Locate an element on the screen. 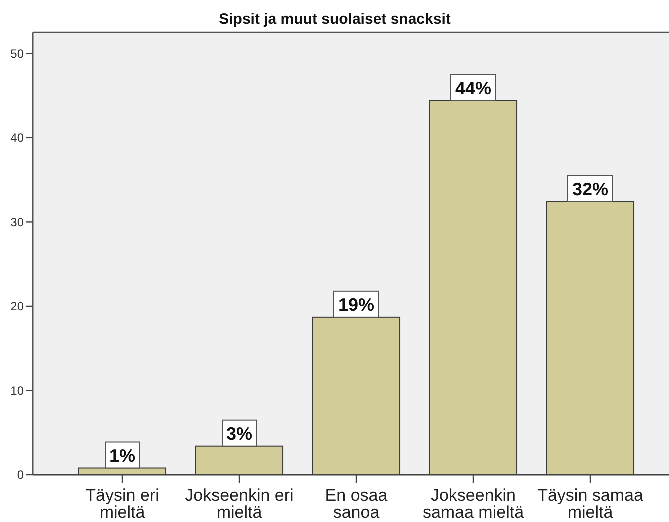 This screenshot has width=669, height=522. x-tick-label: Täysin samaa mieltä is located at coordinates (591, 504).